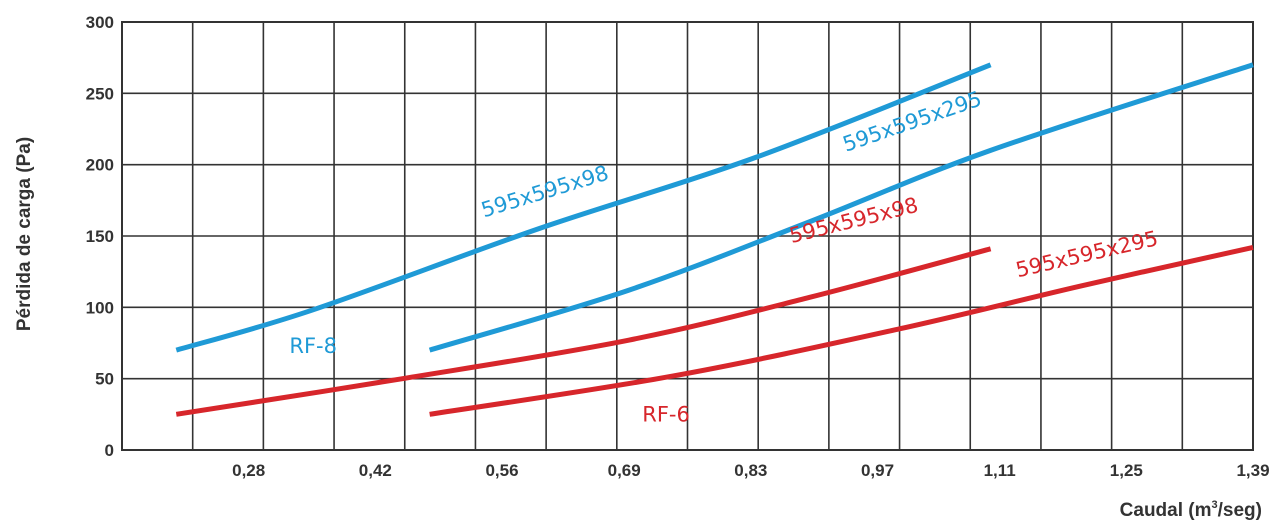  I want to click on x-axis-title: Caudal (m3/seg), so click(1191, 510).